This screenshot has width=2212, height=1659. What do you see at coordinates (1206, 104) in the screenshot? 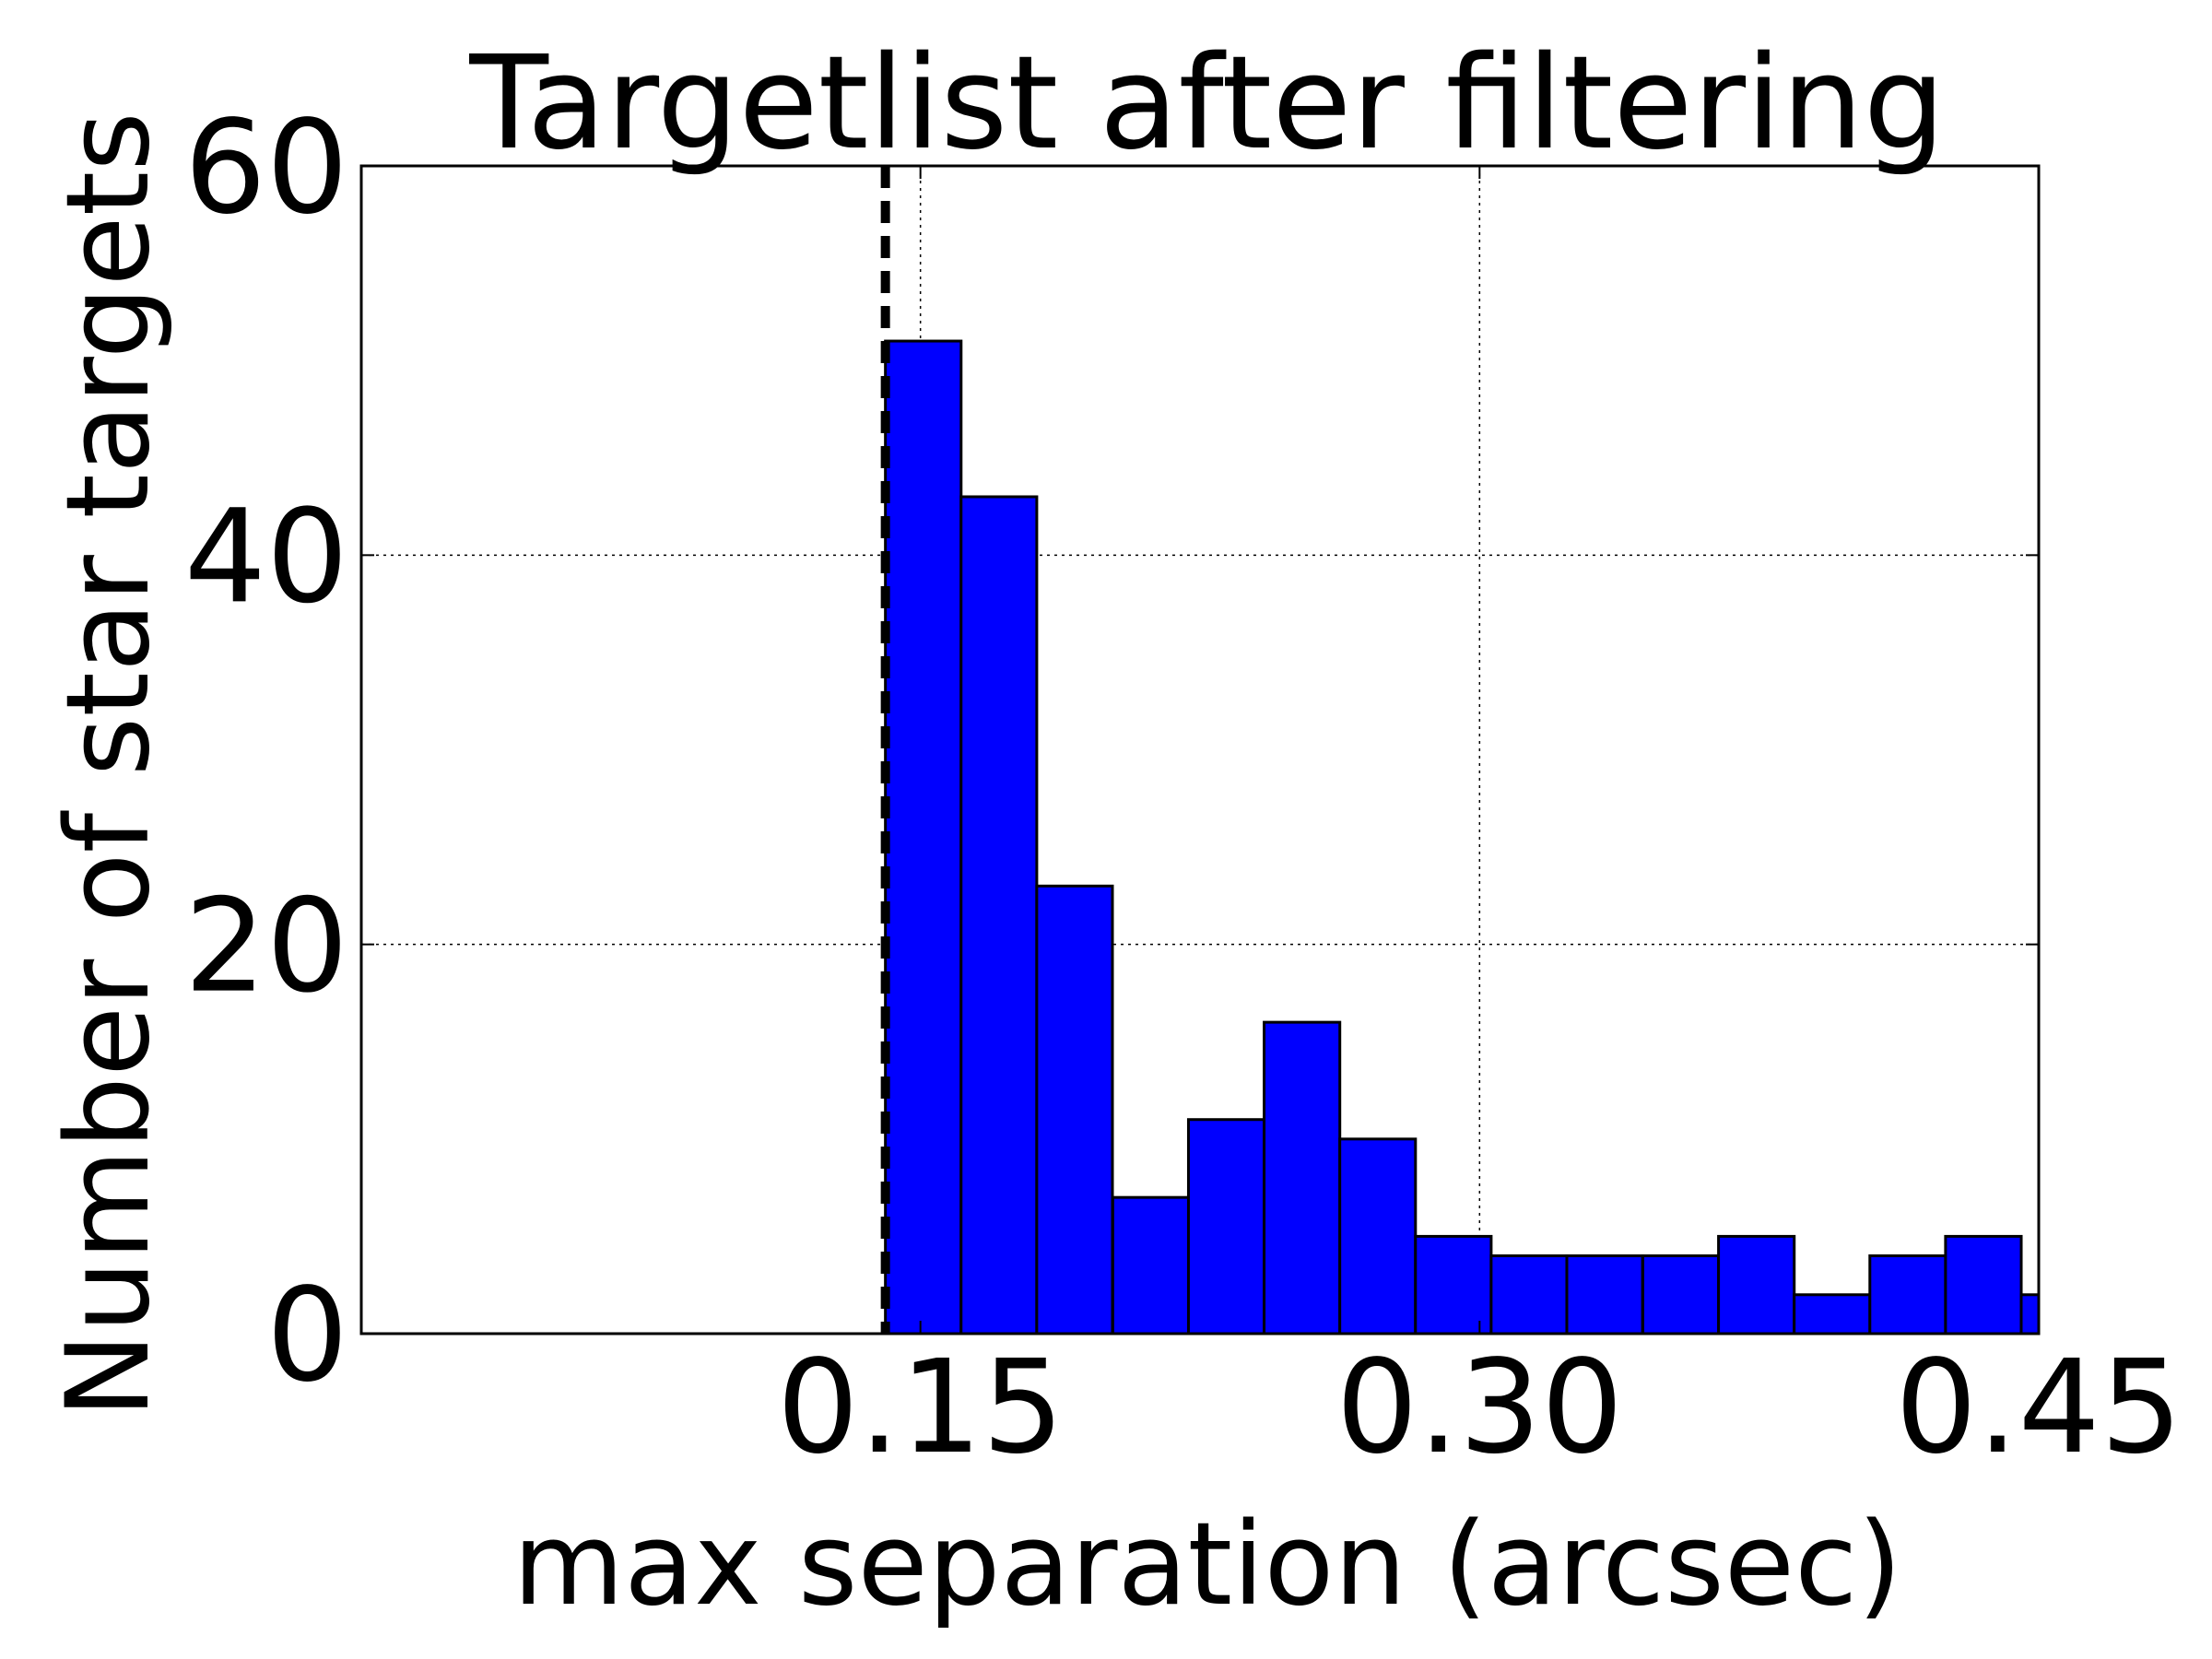
I see `chart-title: Targetlist after filtering` at bounding box center [1206, 104].